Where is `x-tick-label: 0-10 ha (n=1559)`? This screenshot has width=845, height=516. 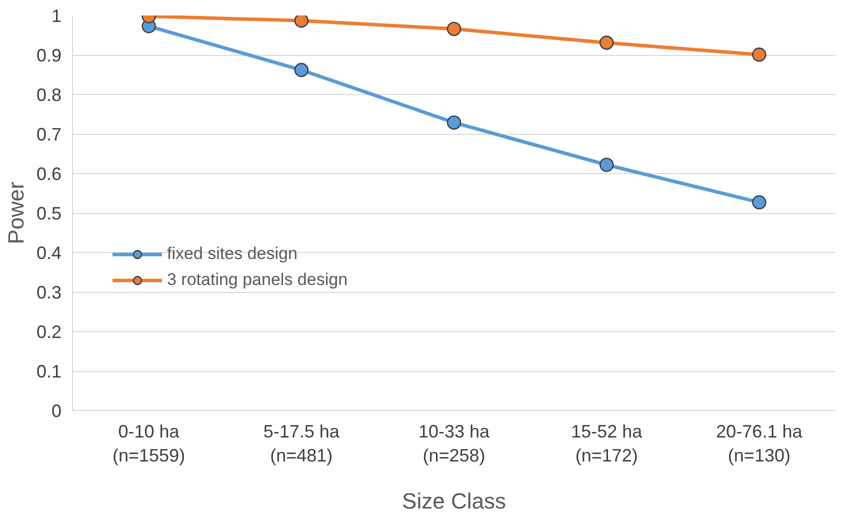
x-tick-label: 0-10 ha (n=1559) is located at coordinates (149, 444).